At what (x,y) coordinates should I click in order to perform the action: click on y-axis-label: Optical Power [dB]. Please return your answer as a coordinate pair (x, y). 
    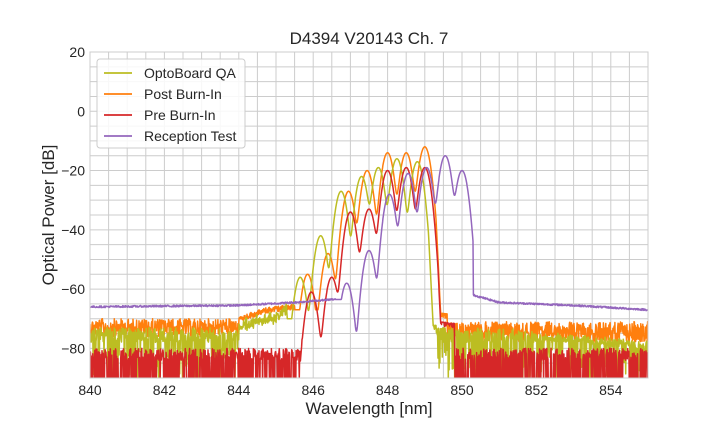
    Looking at the image, I should click on (48, 215).